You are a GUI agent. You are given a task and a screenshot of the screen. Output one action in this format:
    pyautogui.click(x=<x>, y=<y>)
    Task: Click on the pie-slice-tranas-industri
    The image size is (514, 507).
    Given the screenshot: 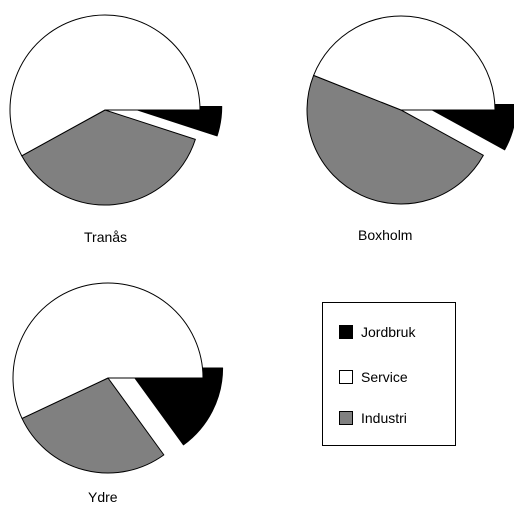 What is the action you would take?
    pyautogui.click(x=108, y=157)
    